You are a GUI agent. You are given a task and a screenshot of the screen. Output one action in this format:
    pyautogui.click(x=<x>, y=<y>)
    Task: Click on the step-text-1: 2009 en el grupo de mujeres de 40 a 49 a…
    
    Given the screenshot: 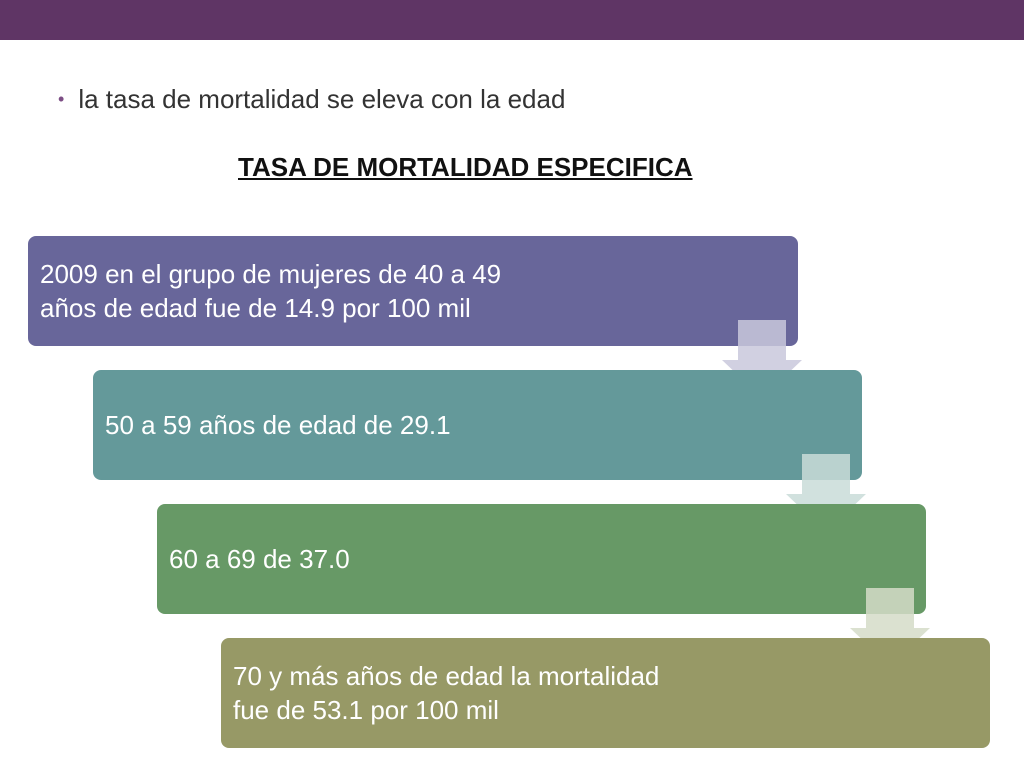 What is the action you would take?
    pyautogui.click(x=271, y=291)
    